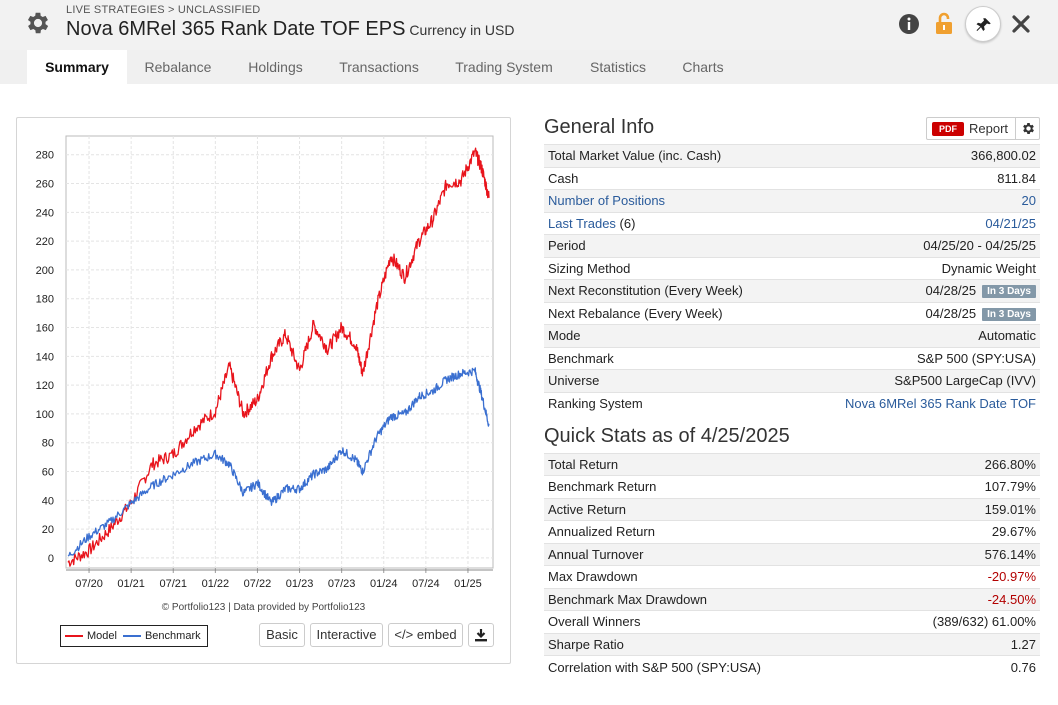 Image resolution: width=1058 pixels, height=705 pixels. I want to click on tab-rebalance: Rebalance, so click(178, 67).